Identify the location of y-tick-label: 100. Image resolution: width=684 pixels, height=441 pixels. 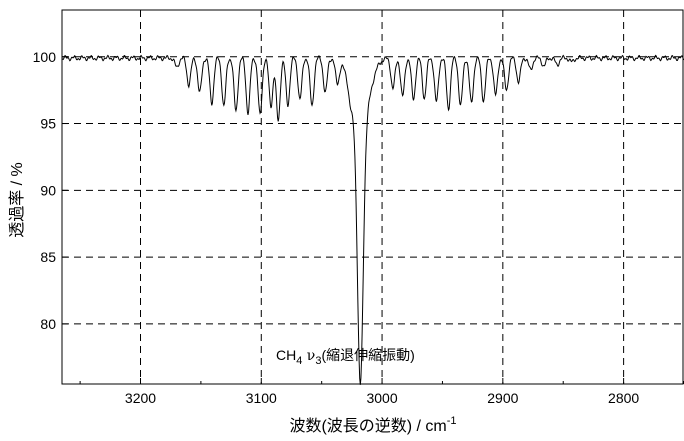
(45, 57).